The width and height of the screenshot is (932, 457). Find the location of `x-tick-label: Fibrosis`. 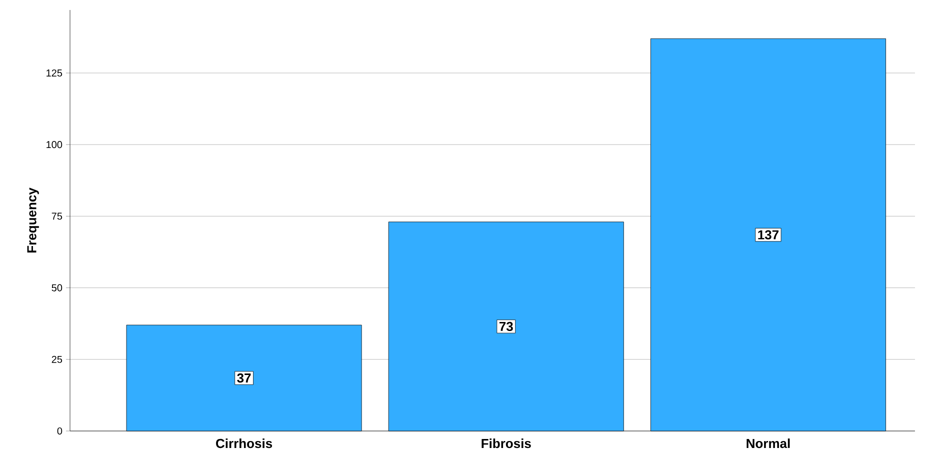

x-tick-label: Fibrosis is located at coordinates (506, 443).